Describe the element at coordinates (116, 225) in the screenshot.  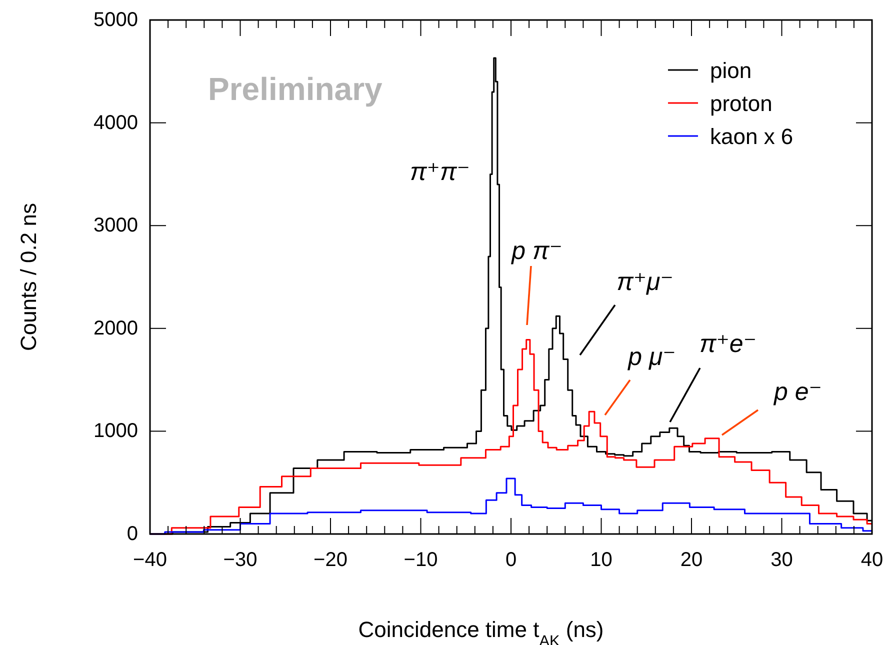
I see `y-tick-label: 3000` at that location.